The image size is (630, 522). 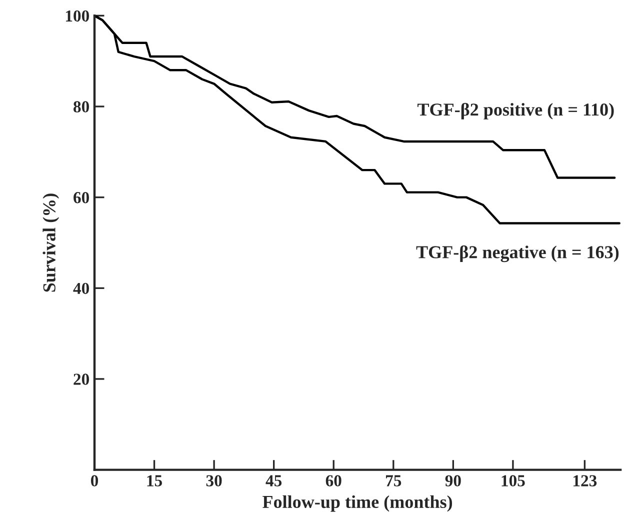 What do you see at coordinates (82, 106) in the screenshot?
I see `y-tick-label: 80` at bounding box center [82, 106].